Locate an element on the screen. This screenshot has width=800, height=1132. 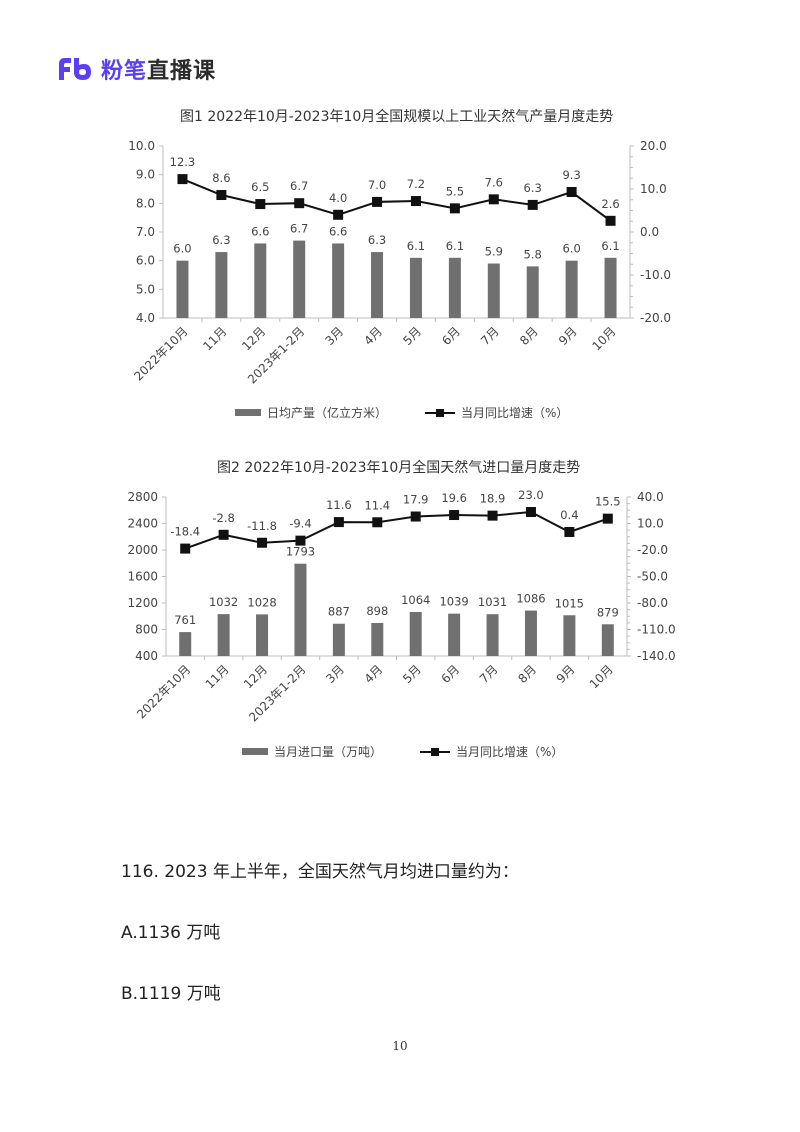
line-value-label: 6.7 is located at coordinates (299, 186).